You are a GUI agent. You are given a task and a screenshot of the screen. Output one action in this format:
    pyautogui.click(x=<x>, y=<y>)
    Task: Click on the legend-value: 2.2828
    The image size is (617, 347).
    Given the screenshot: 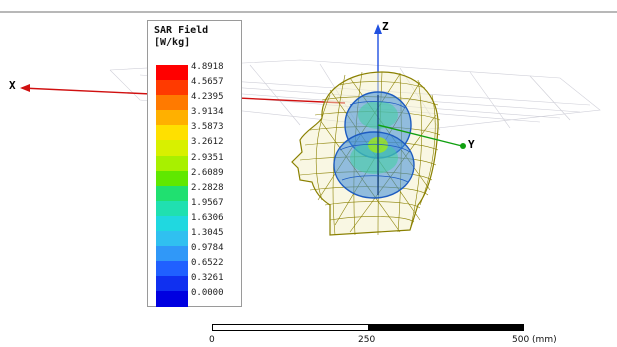 What is the action you would take?
    pyautogui.click(x=207, y=187)
    